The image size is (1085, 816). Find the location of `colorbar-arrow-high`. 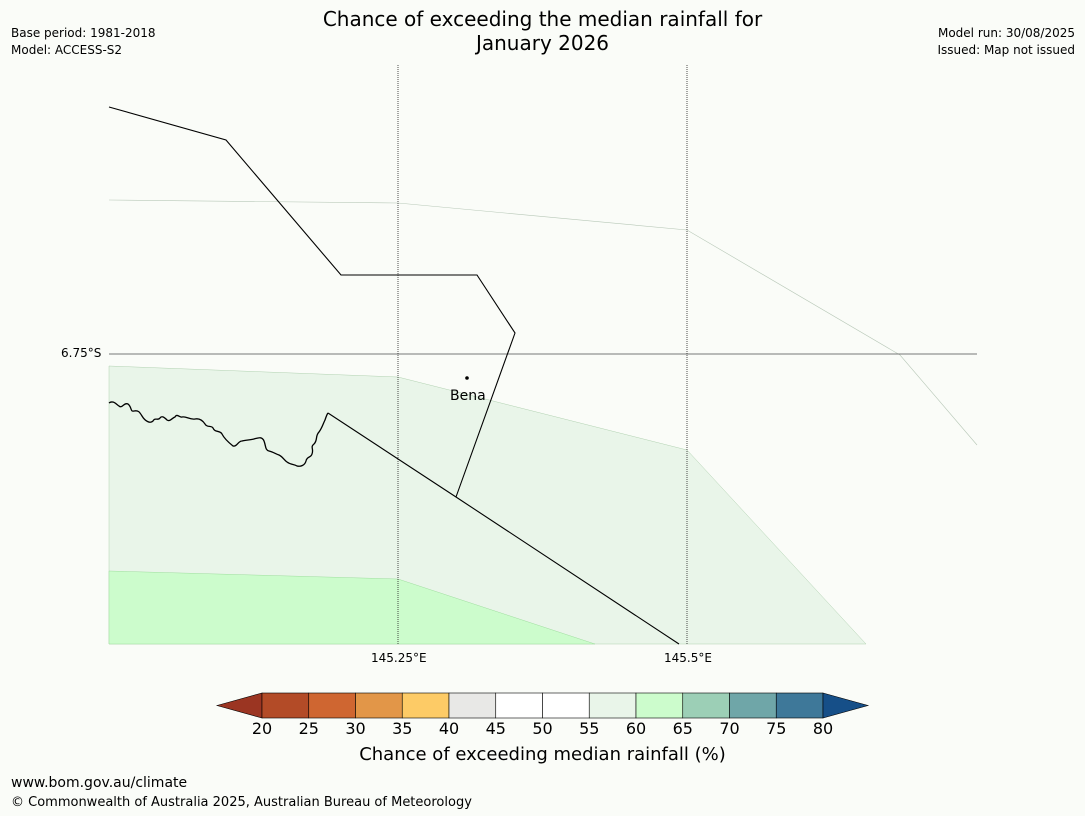

colorbar-arrow-high is located at coordinates (846, 705).